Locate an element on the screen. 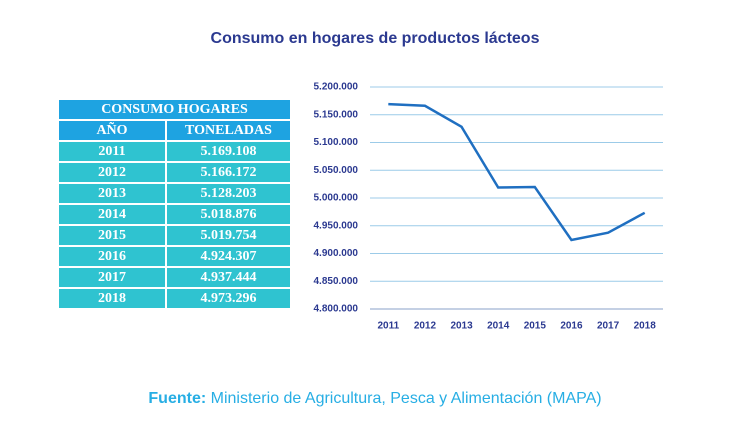 The height and width of the screenshot is (429, 750). table-cell: 2014 is located at coordinates (112, 214).